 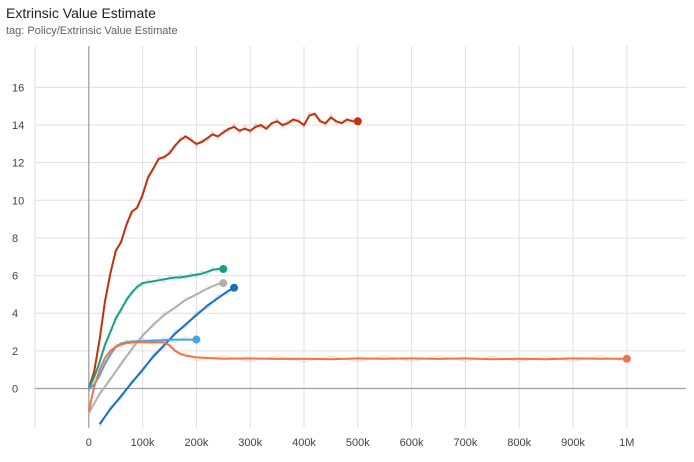 I want to click on y-tick-label: 16, so click(x=18, y=88).